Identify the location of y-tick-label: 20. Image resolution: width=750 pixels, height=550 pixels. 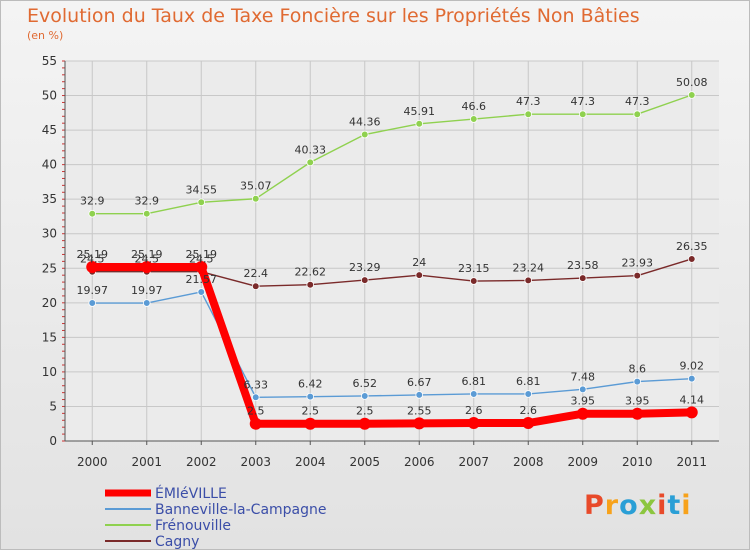
(49, 303).